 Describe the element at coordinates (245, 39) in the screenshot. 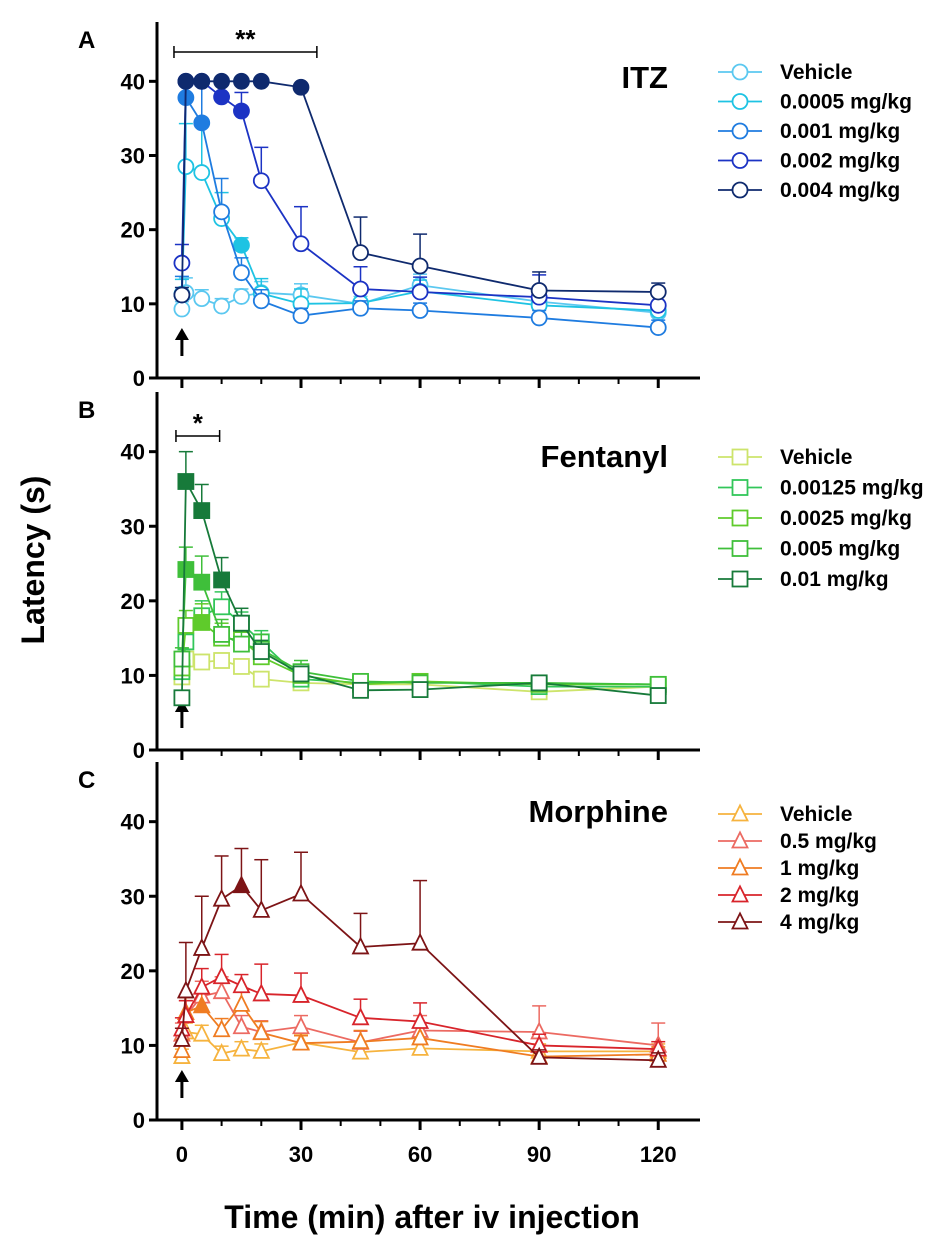

I see `significance-label: **` at that location.